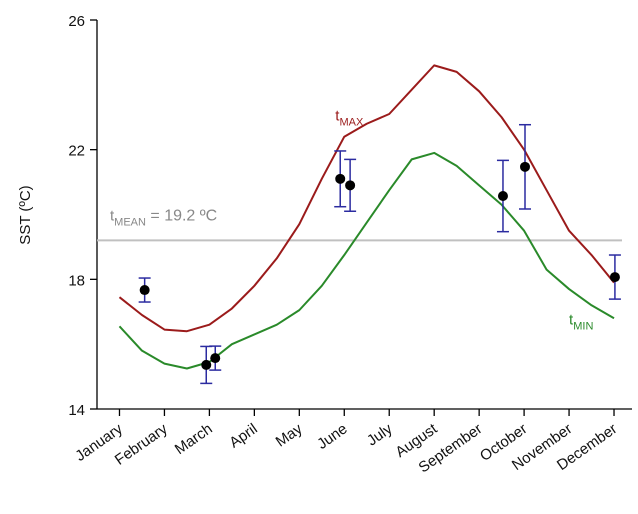  What do you see at coordinates (76, 280) in the screenshot?
I see `y-tick-label: 18` at bounding box center [76, 280].